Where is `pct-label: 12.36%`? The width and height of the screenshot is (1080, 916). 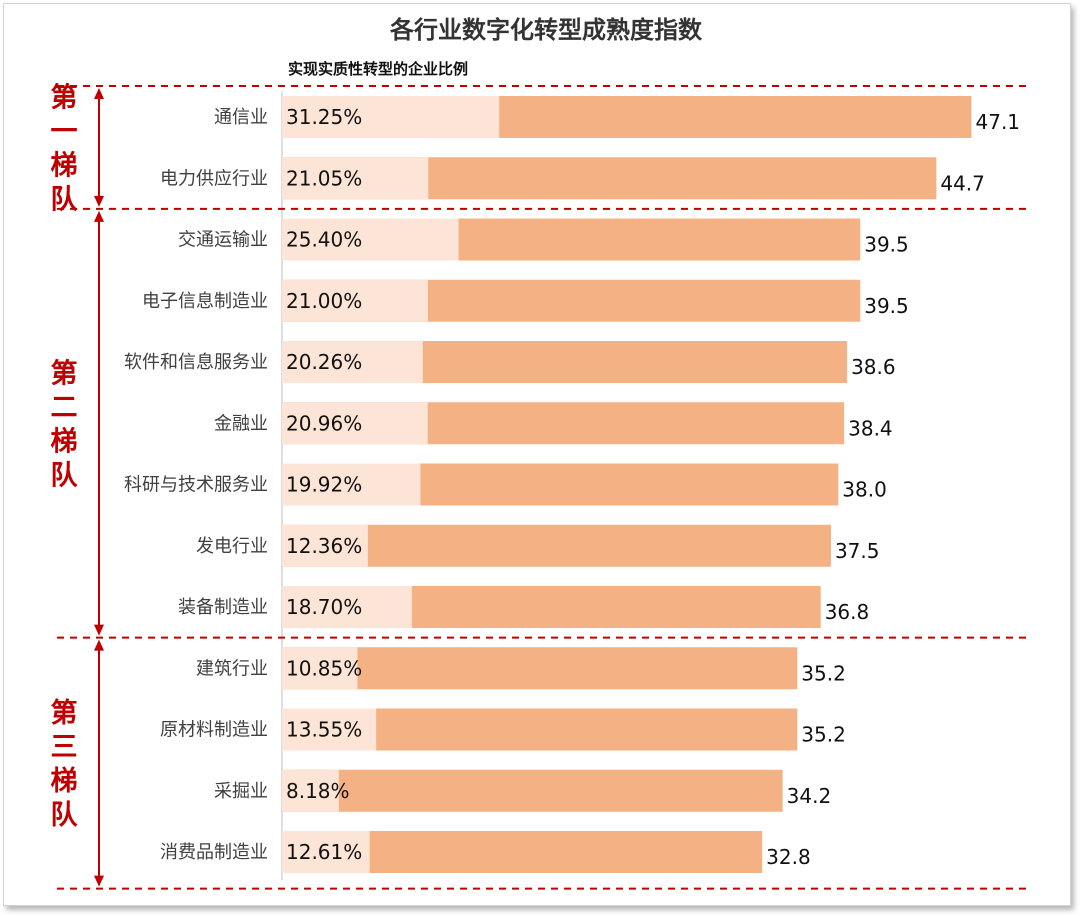
pct-label: 12.36% is located at coordinates (324, 546).